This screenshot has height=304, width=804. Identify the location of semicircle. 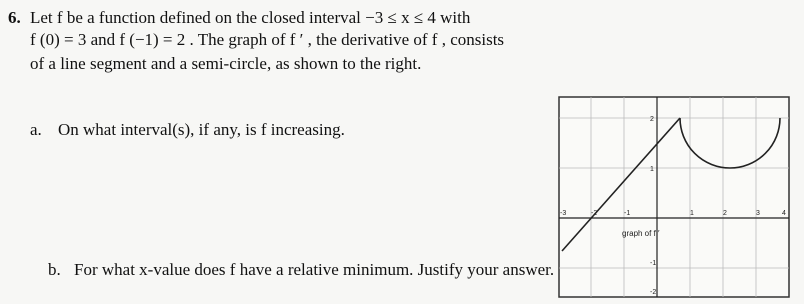
(730, 143).